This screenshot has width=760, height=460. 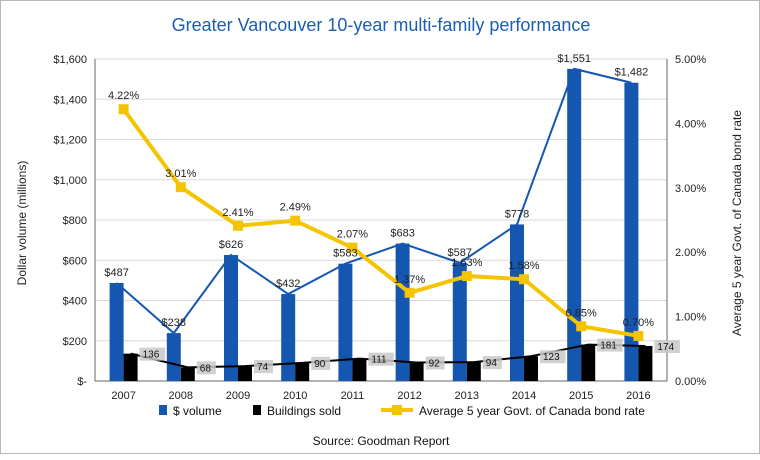 What do you see at coordinates (304, 411) in the screenshot?
I see `legend-label-buildings: Buildings sold` at bounding box center [304, 411].